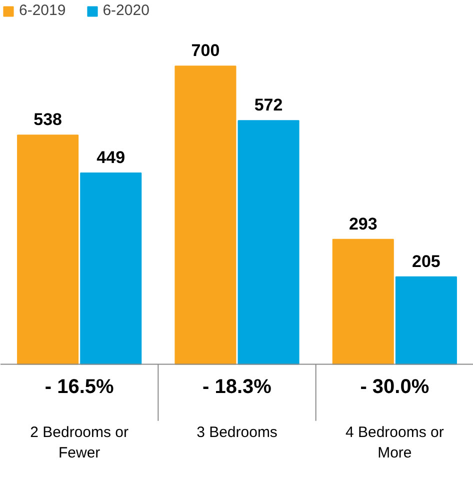 The image size is (473, 477). I want to click on text: - 16.5%, so click(79, 387).